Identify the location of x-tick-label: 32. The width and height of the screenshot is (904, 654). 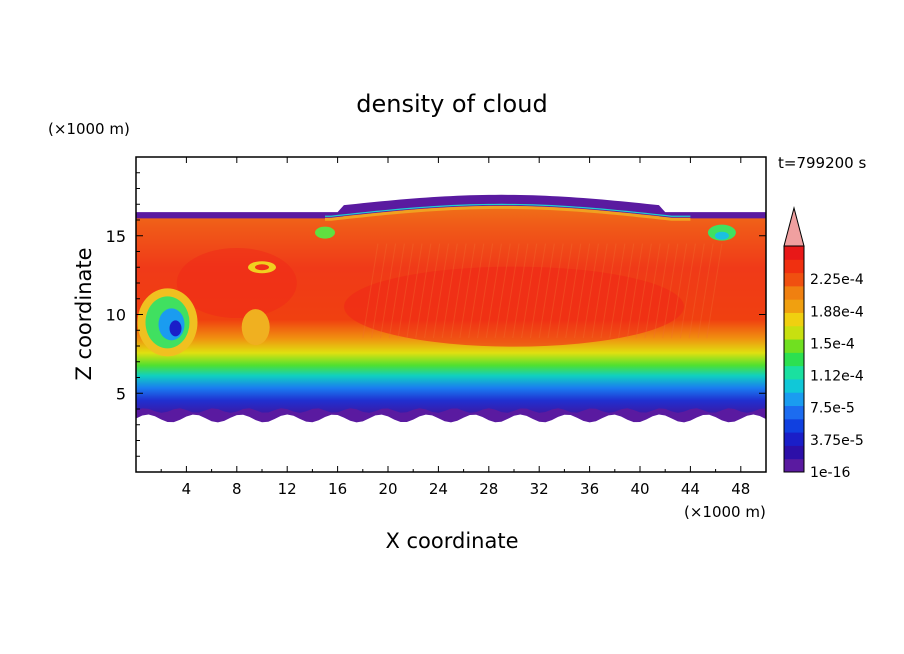
(539, 489).